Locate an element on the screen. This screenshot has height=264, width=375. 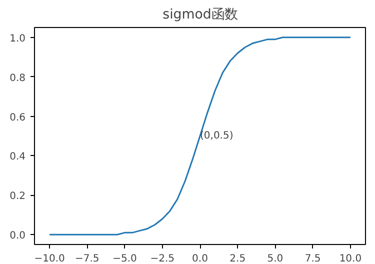
chart-title: sigmod函数 is located at coordinates (200, 15).